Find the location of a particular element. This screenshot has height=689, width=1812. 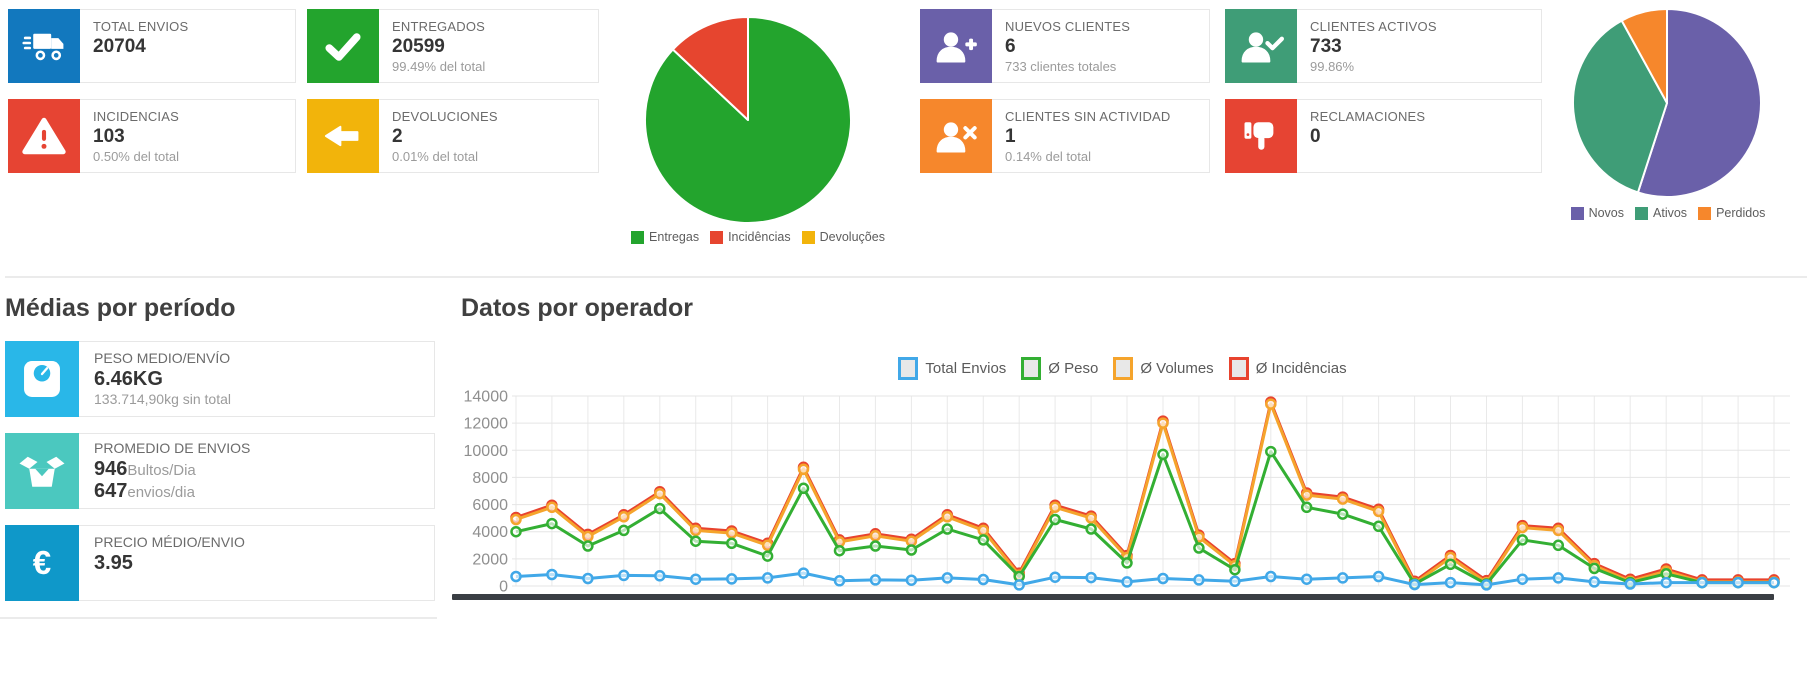

kpi-label: INCIDENCIAS is located at coordinates (136, 116).